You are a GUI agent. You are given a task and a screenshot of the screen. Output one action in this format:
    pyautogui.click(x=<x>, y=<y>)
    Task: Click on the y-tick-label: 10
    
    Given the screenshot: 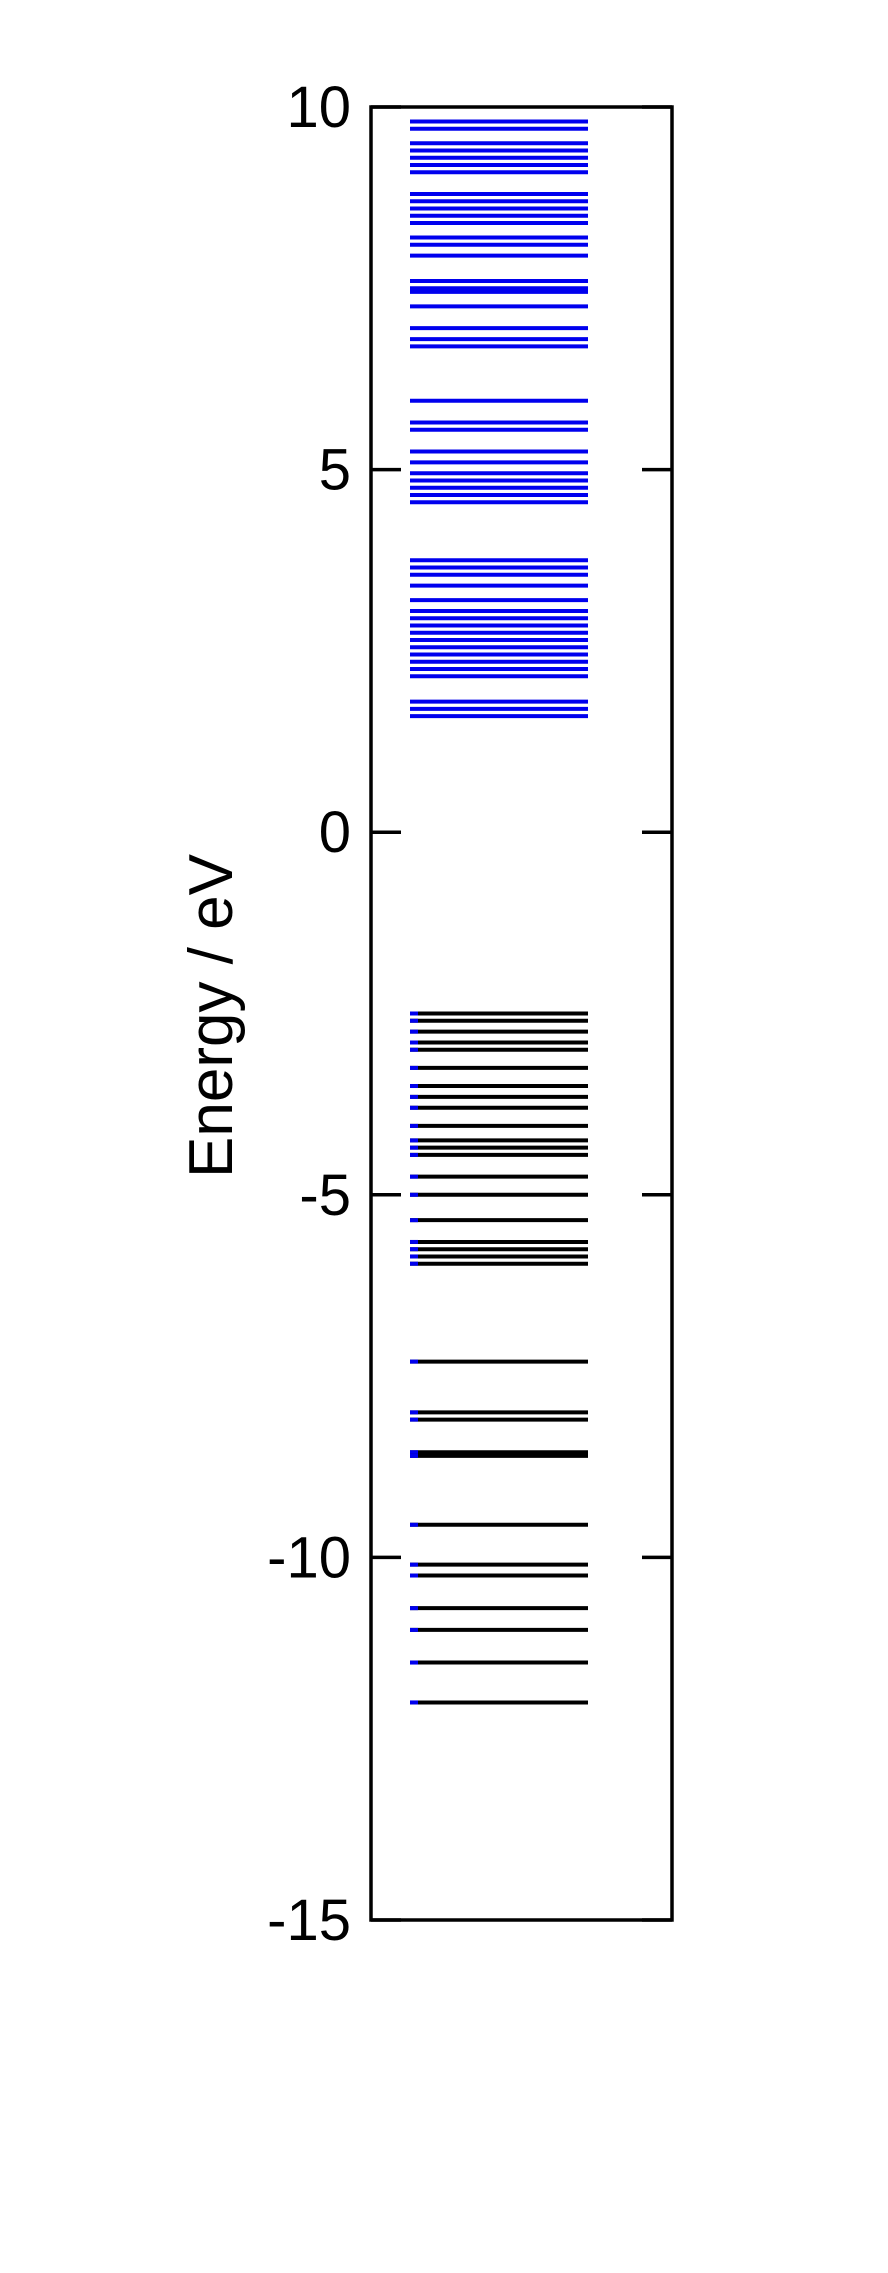 What is the action you would take?
    pyautogui.click(x=318, y=107)
    